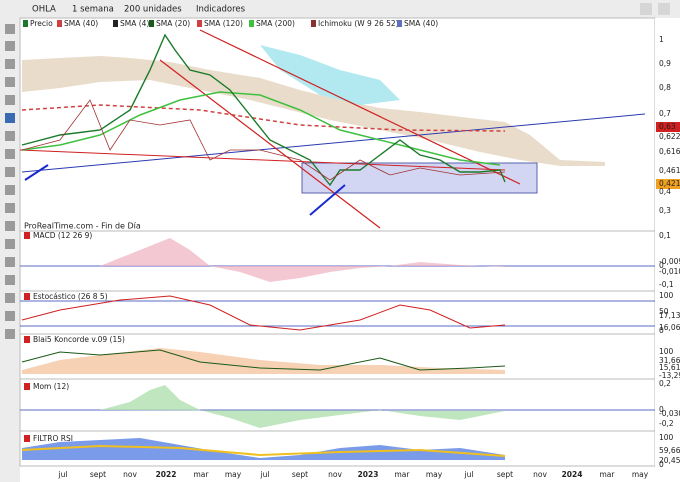  I want to click on macd-area, so click(302, 260).